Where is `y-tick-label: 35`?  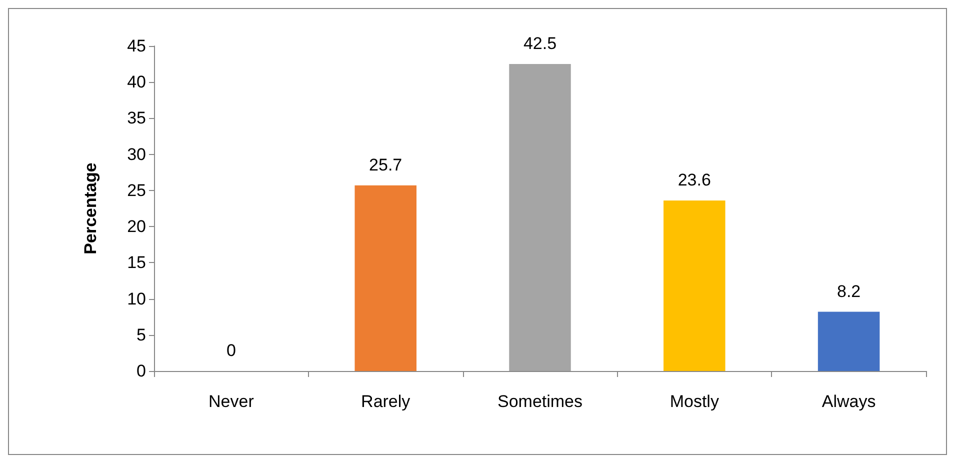 y-tick-label: 35 is located at coordinates (136, 118).